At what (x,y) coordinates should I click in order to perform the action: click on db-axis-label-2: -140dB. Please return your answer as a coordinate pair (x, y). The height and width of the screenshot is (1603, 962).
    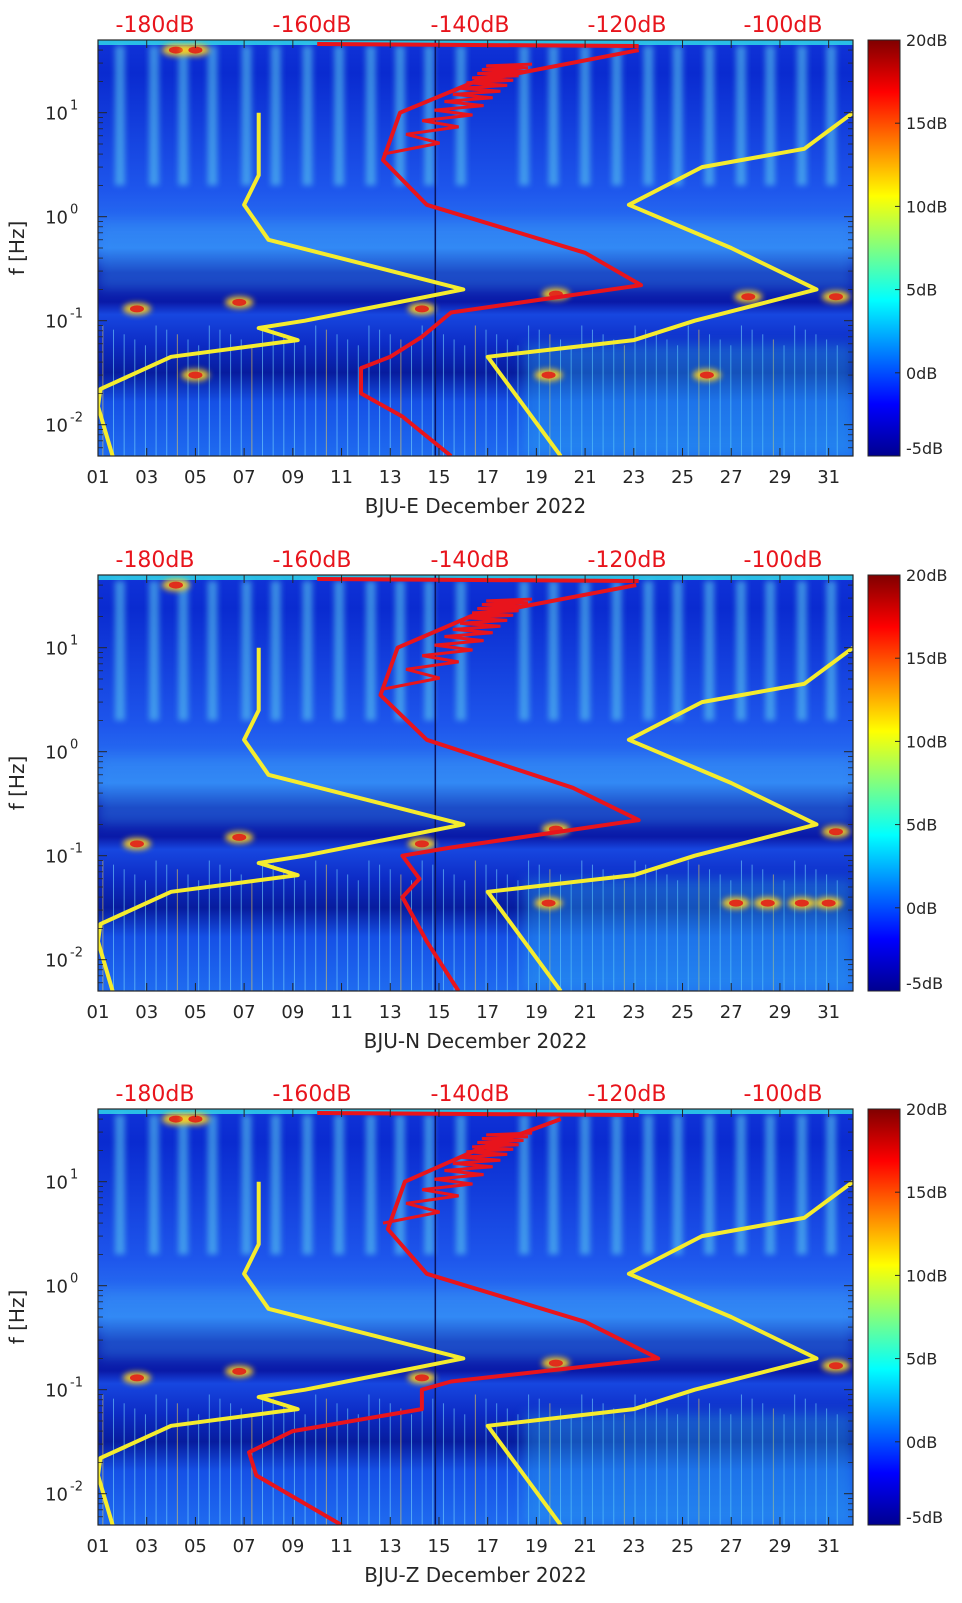
    Looking at the image, I should click on (470, 25).